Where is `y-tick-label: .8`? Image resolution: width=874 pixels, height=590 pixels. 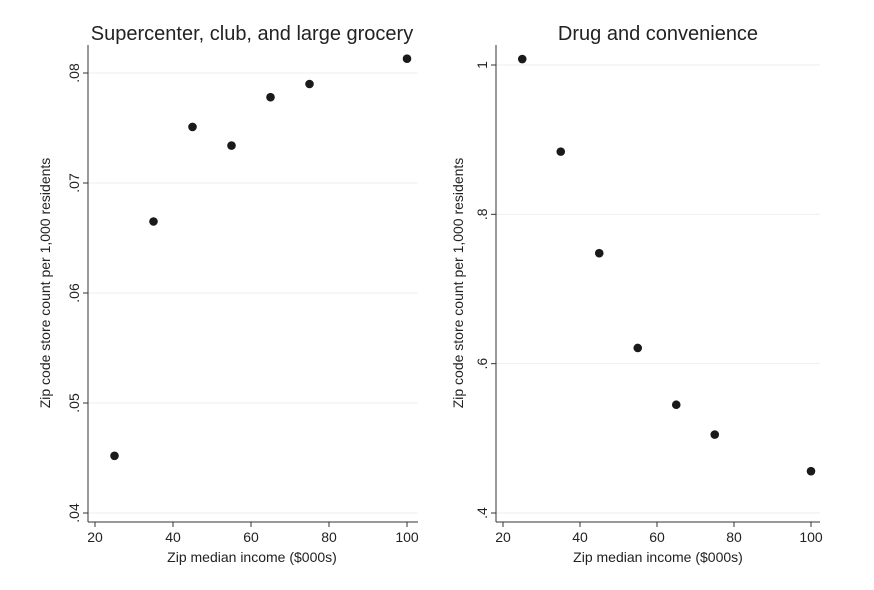
y-tick-label: .8 is located at coordinates (482, 214).